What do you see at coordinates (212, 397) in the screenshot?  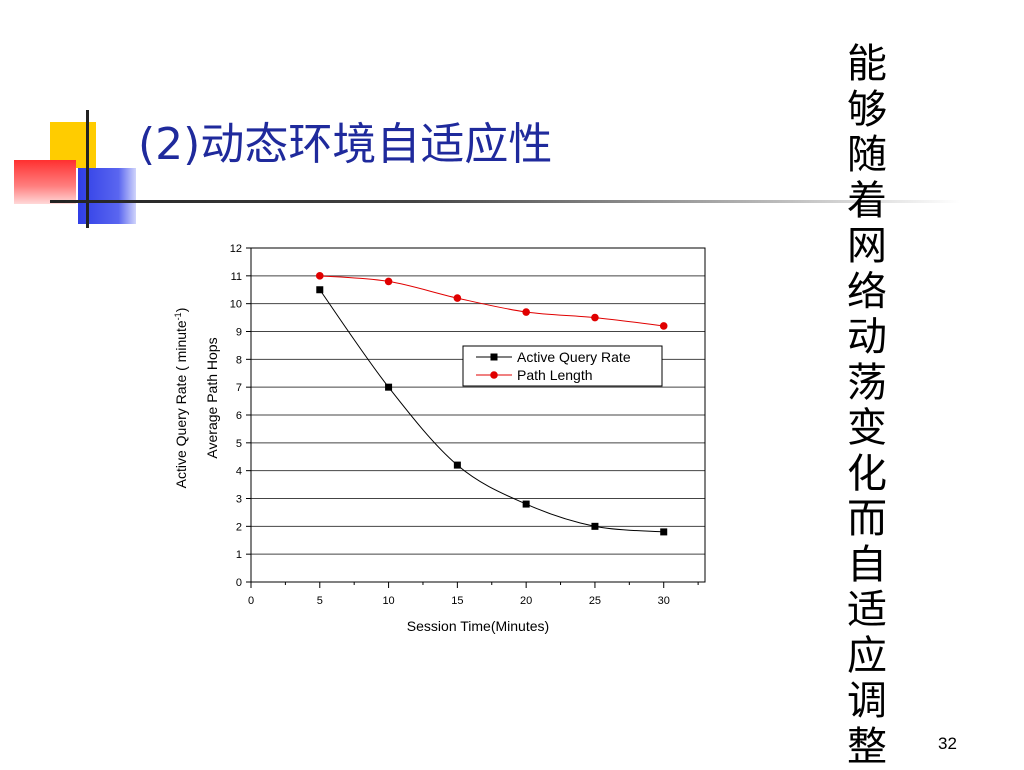 I see `y-axis-label-secondary: Average Path Hops` at bounding box center [212, 397].